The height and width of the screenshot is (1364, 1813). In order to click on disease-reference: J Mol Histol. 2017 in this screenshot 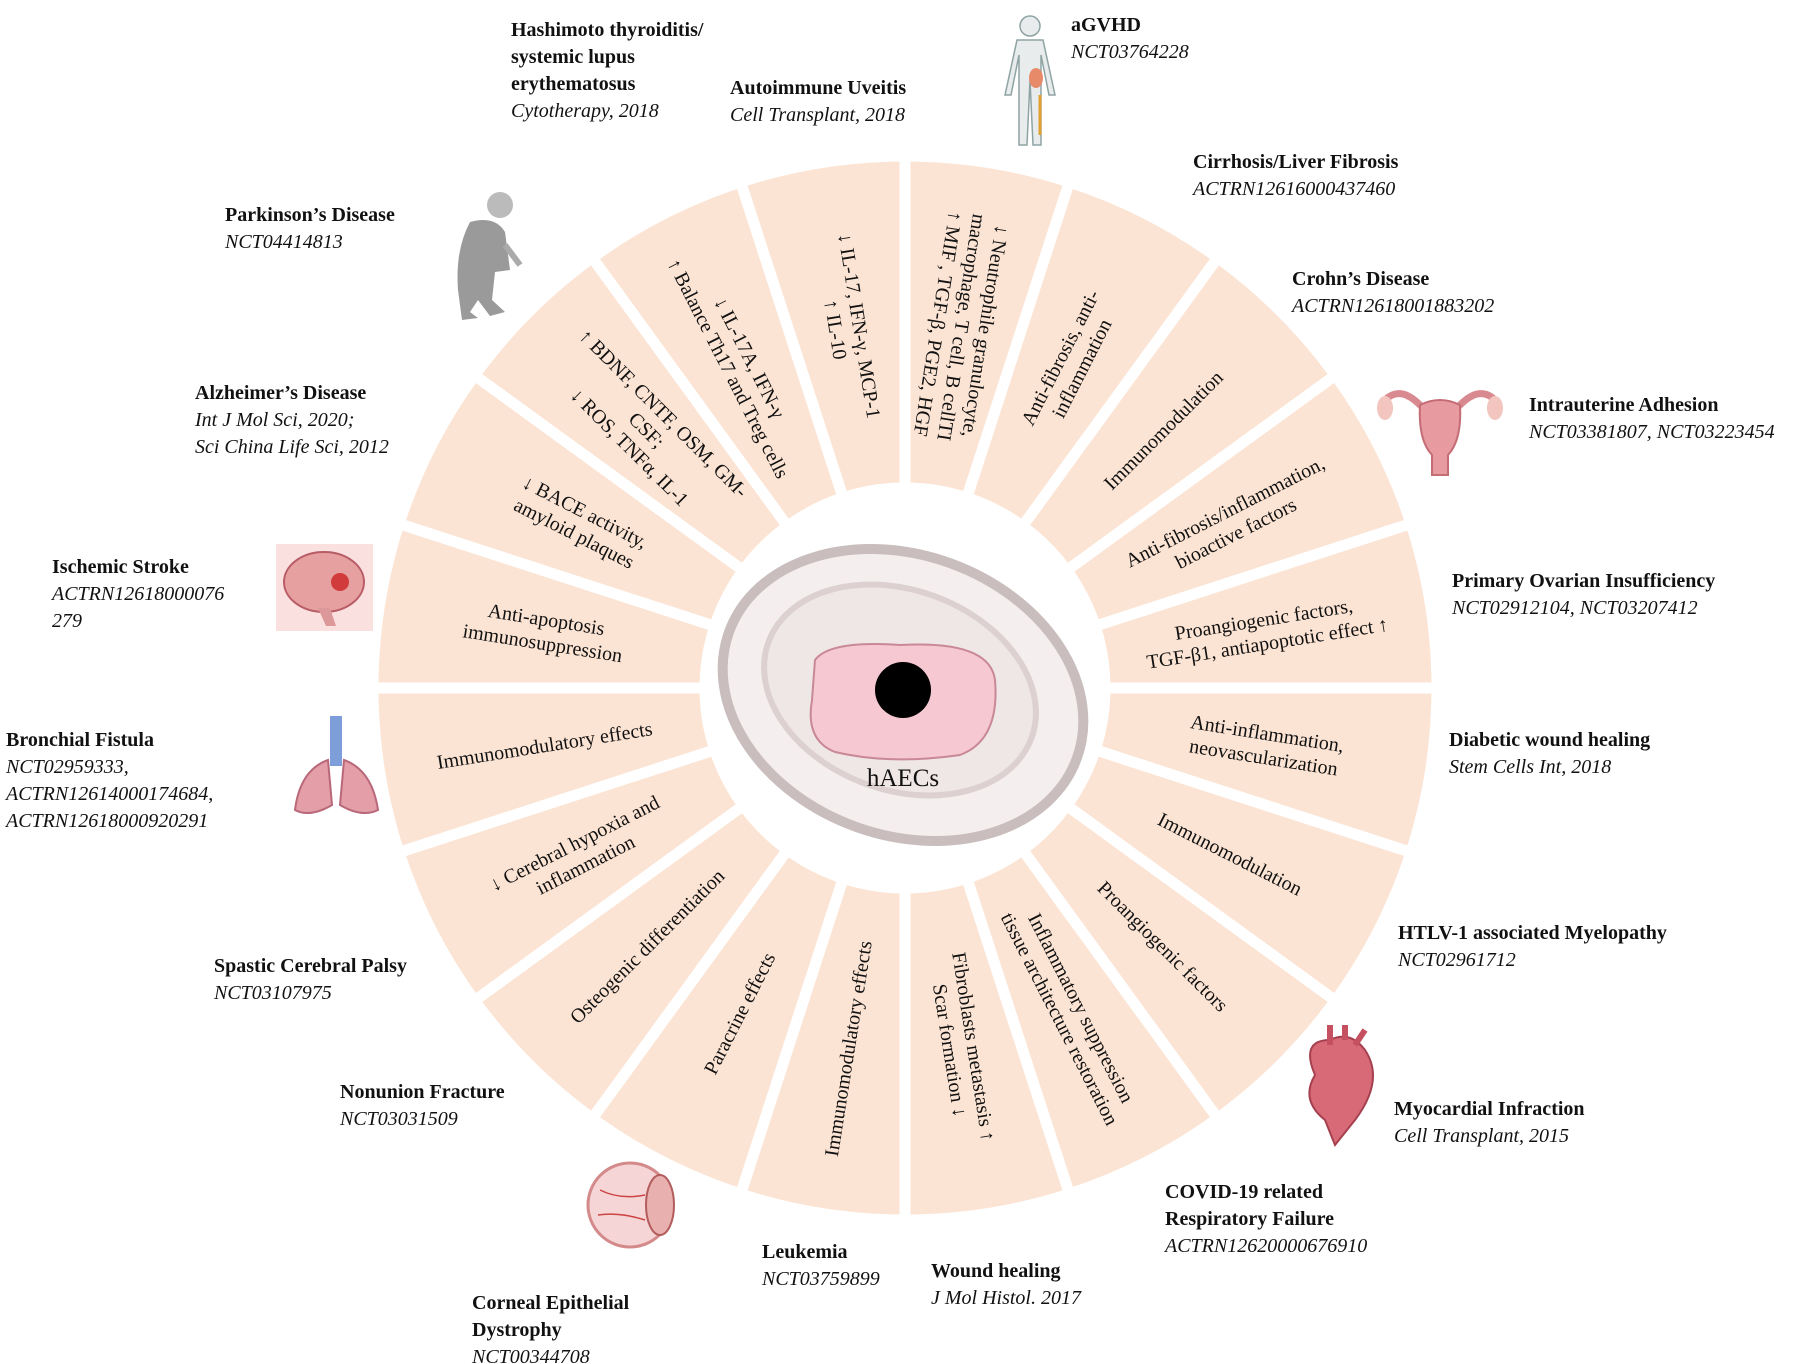, I will do `click(1006, 1298)`.